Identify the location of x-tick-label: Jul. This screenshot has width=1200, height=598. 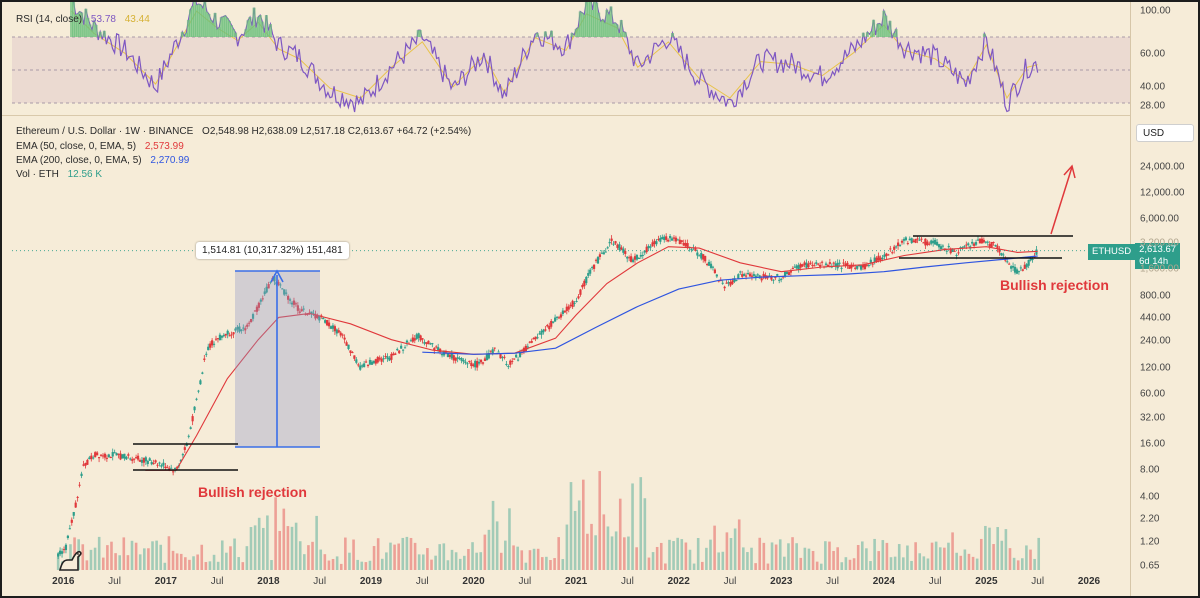
(935, 581).